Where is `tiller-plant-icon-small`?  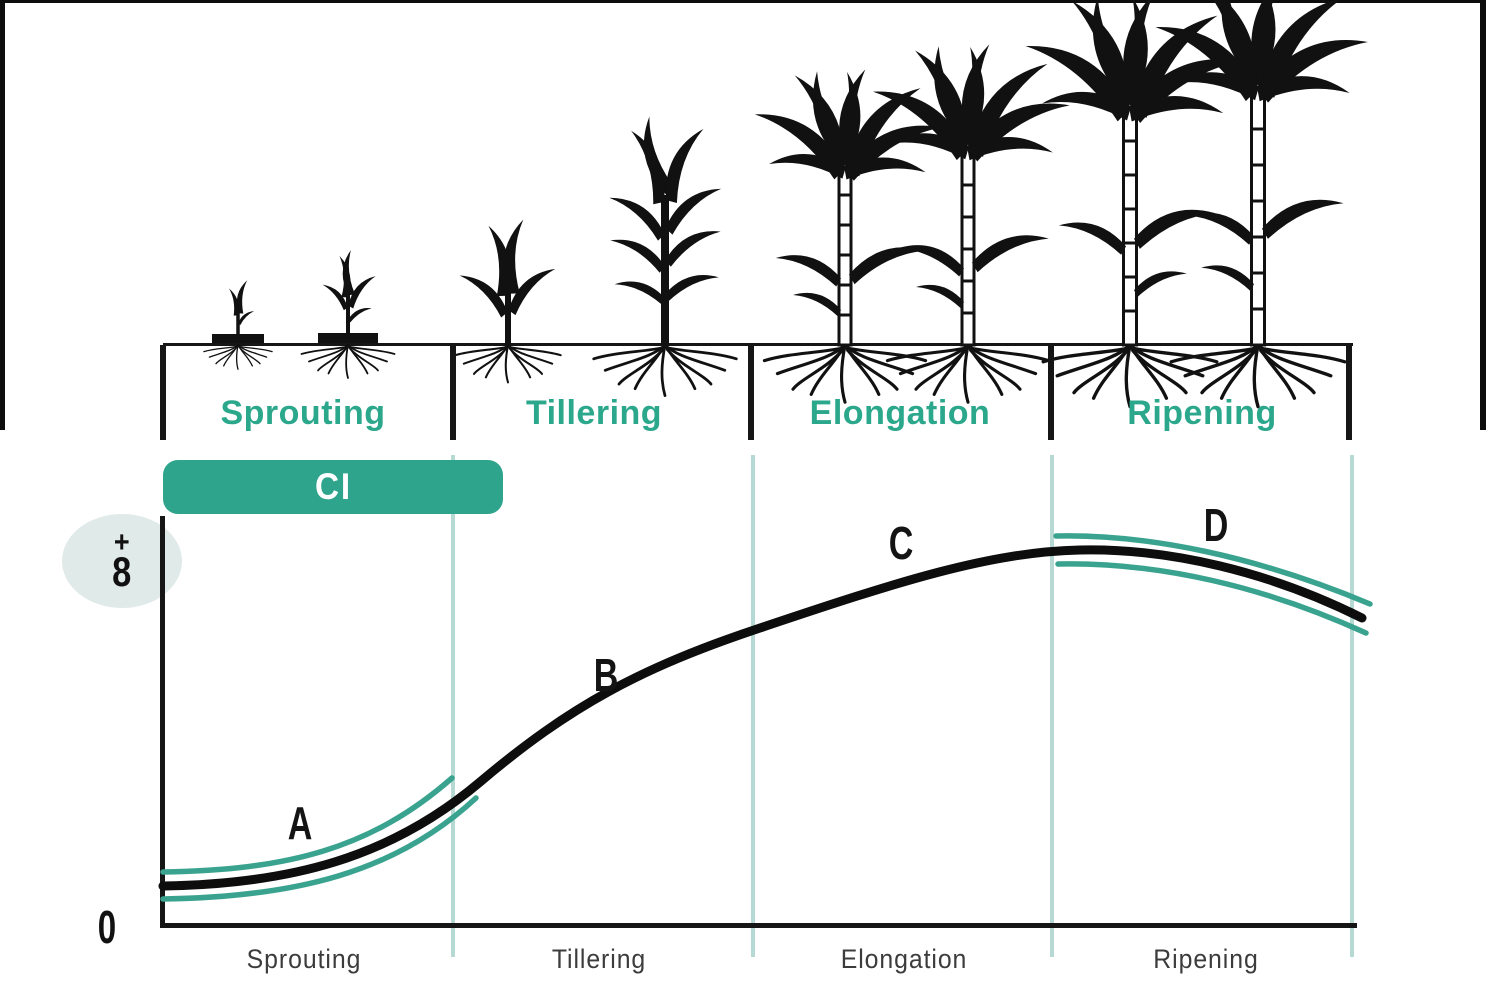
tiller-plant-icon-small is located at coordinates (508, 301).